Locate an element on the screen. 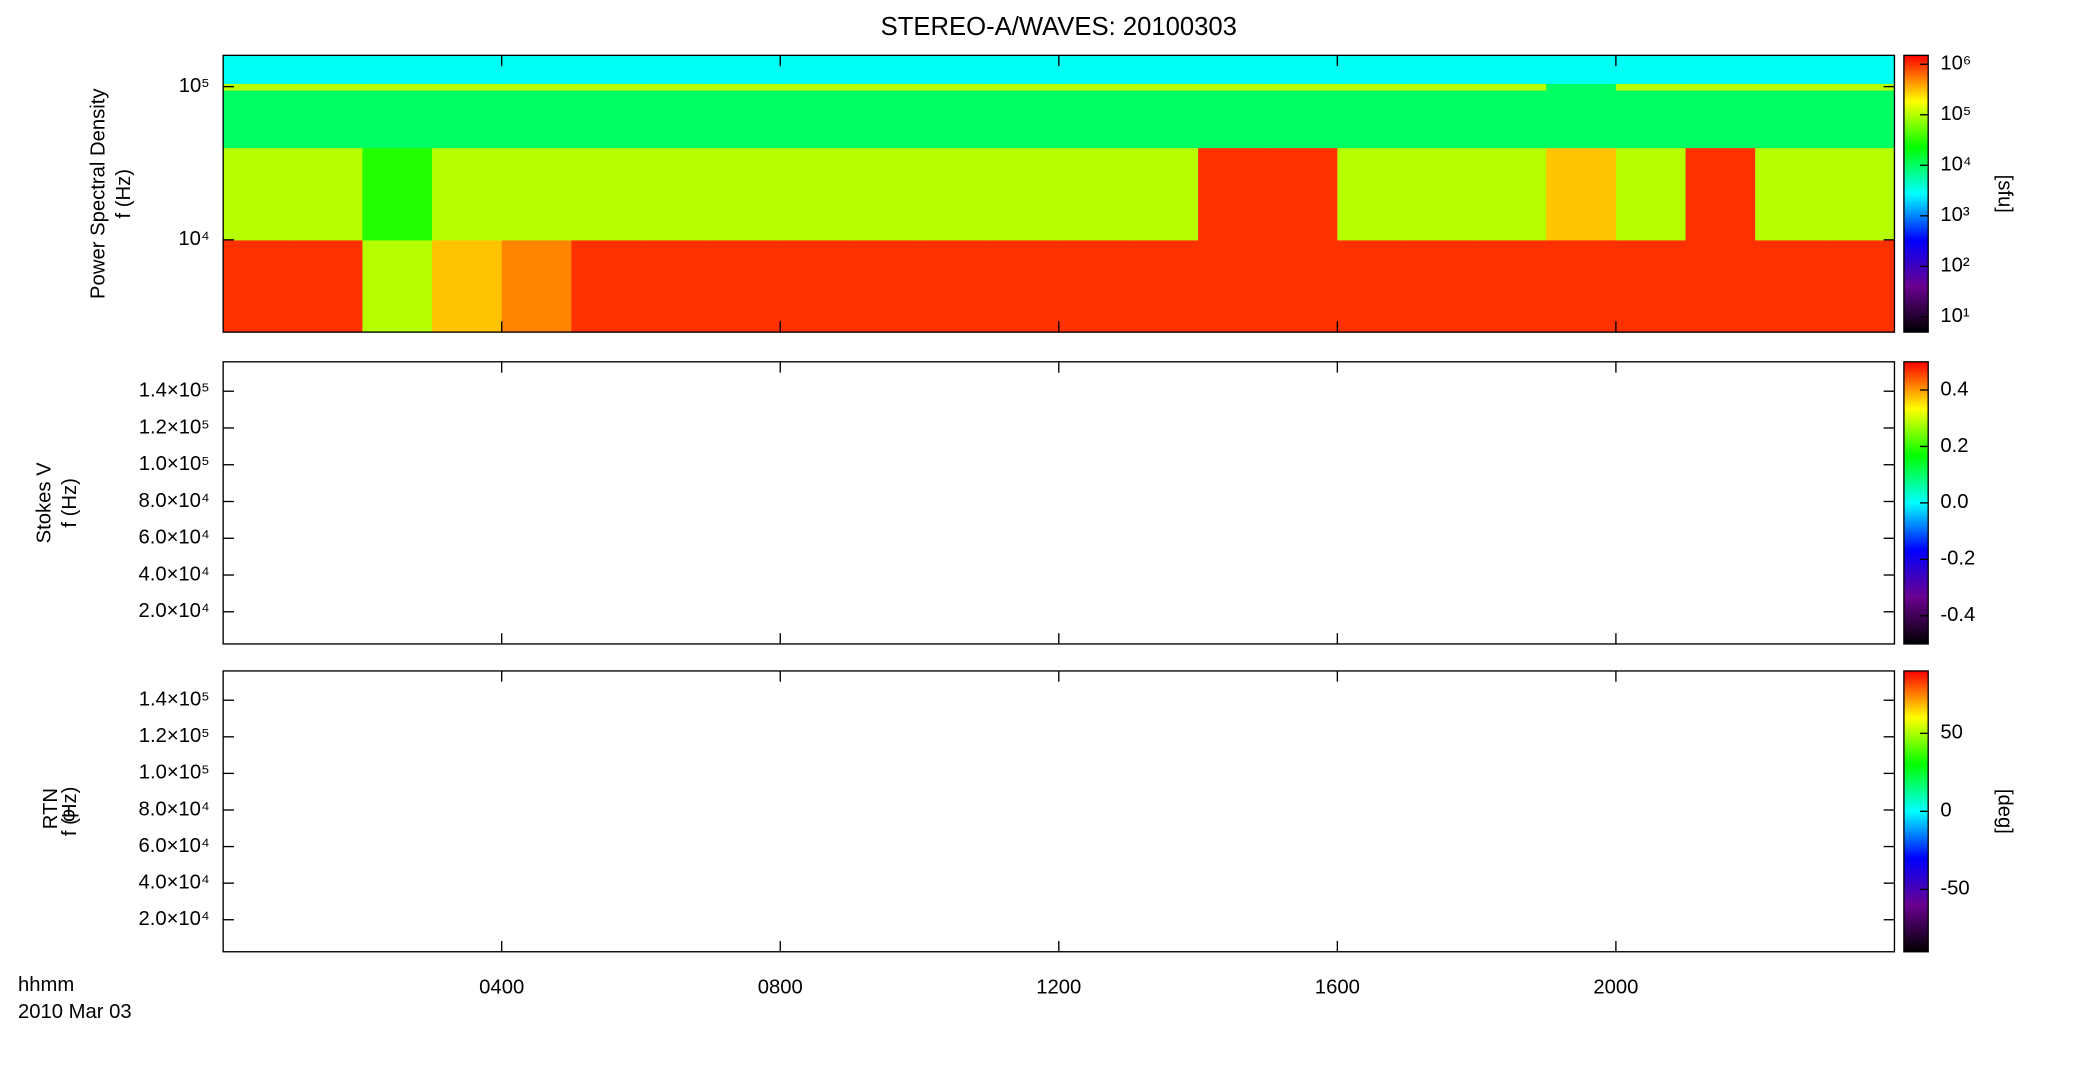 Image resolution: width=2096 pixels, height=1080 pixels. y-tick-label: 8.0×10⁴ is located at coordinates (173, 501).